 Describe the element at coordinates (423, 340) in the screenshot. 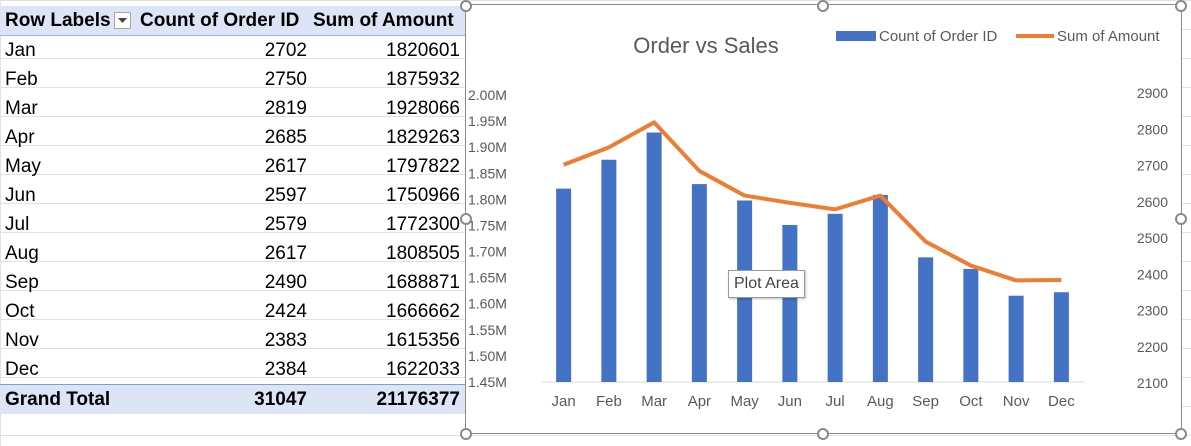

I see `row-sum: 1615356` at that location.